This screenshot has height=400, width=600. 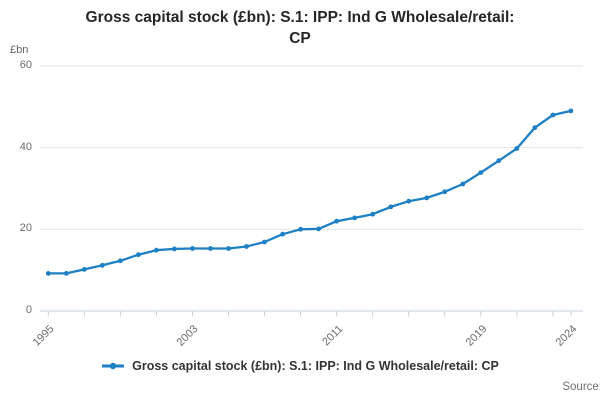 I want to click on y-axis-tick-label: 60, so click(x=25, y=65).